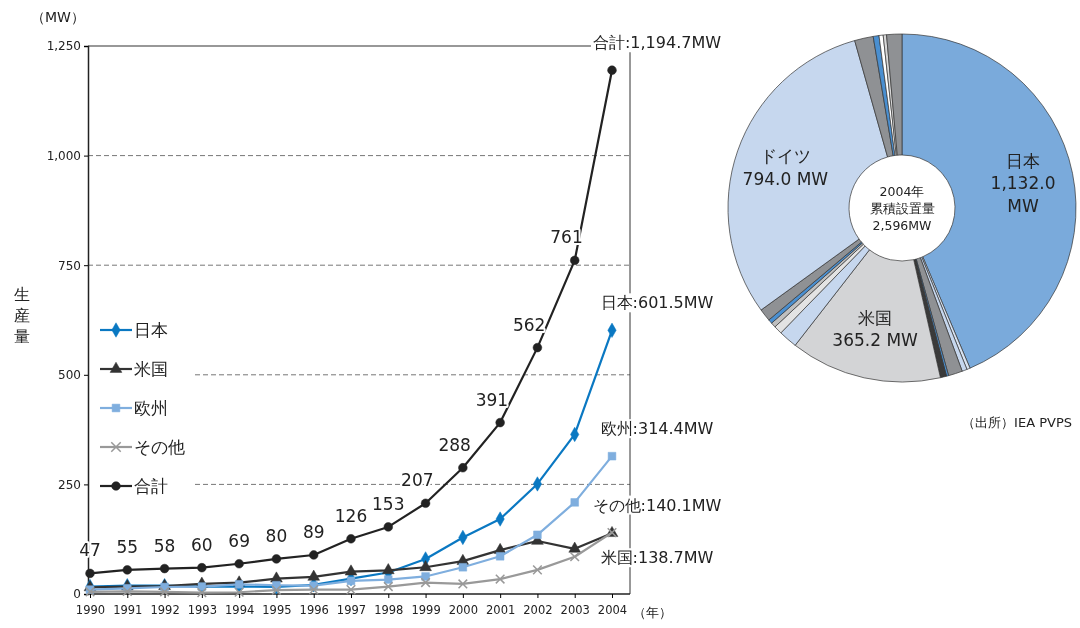  I want to click on legend-label: 欧州, so click(151, 408).